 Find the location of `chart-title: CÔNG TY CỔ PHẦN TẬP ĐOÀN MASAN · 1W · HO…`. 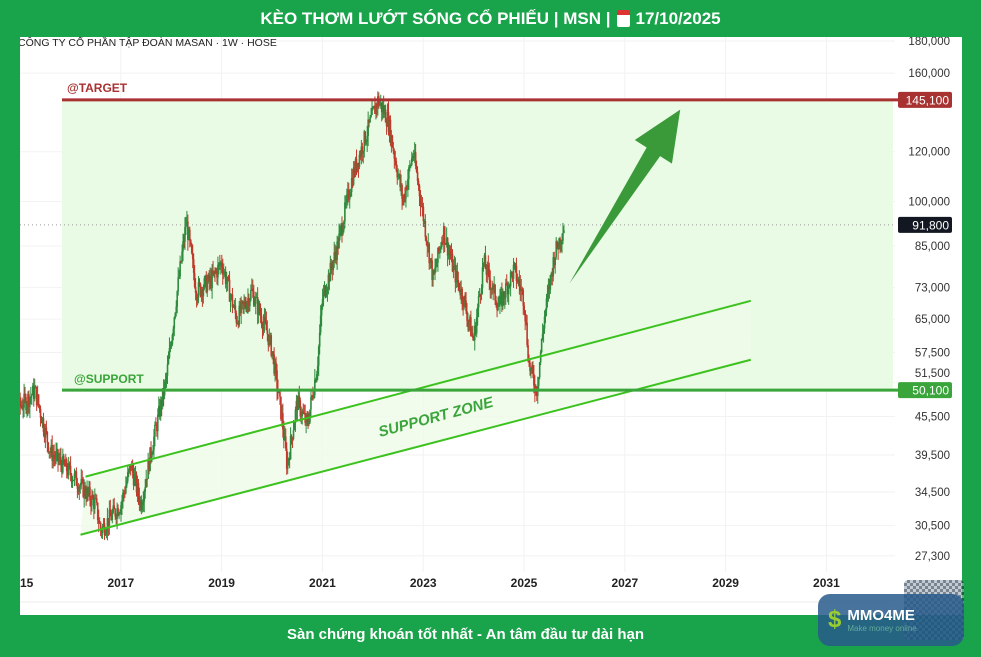

chart-title: CÔNG TY CỔ PHẦN TẬP ĐOÀN MASAN · 1W · HO… is located at coordinates (148, 43).